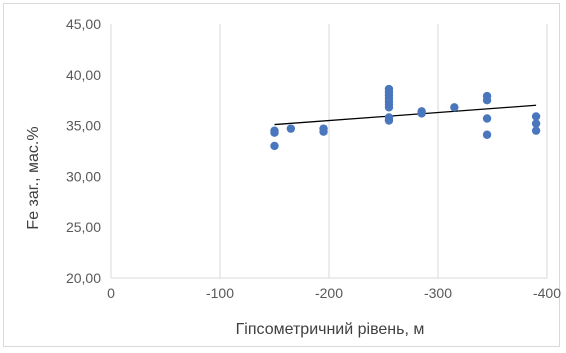 The height and width of the screenshot is (353, 566). I want to click on y-tick-label: 25,00, so click(83, 227).